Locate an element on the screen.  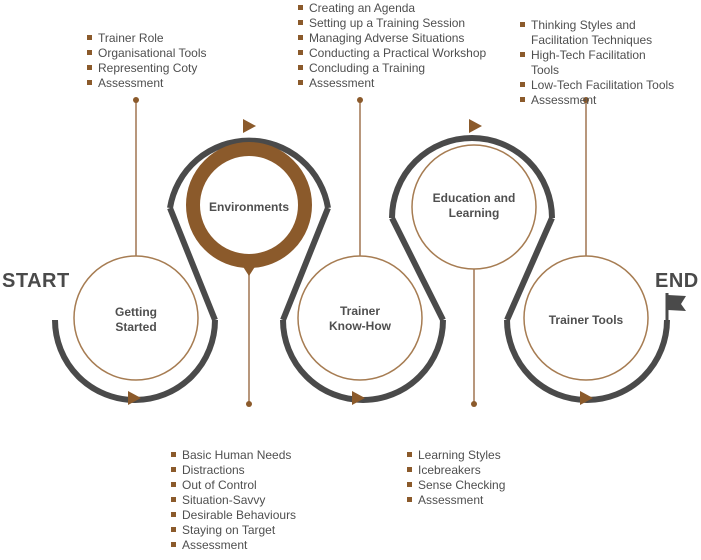
end-label: END is located at coordinates (677, 281).